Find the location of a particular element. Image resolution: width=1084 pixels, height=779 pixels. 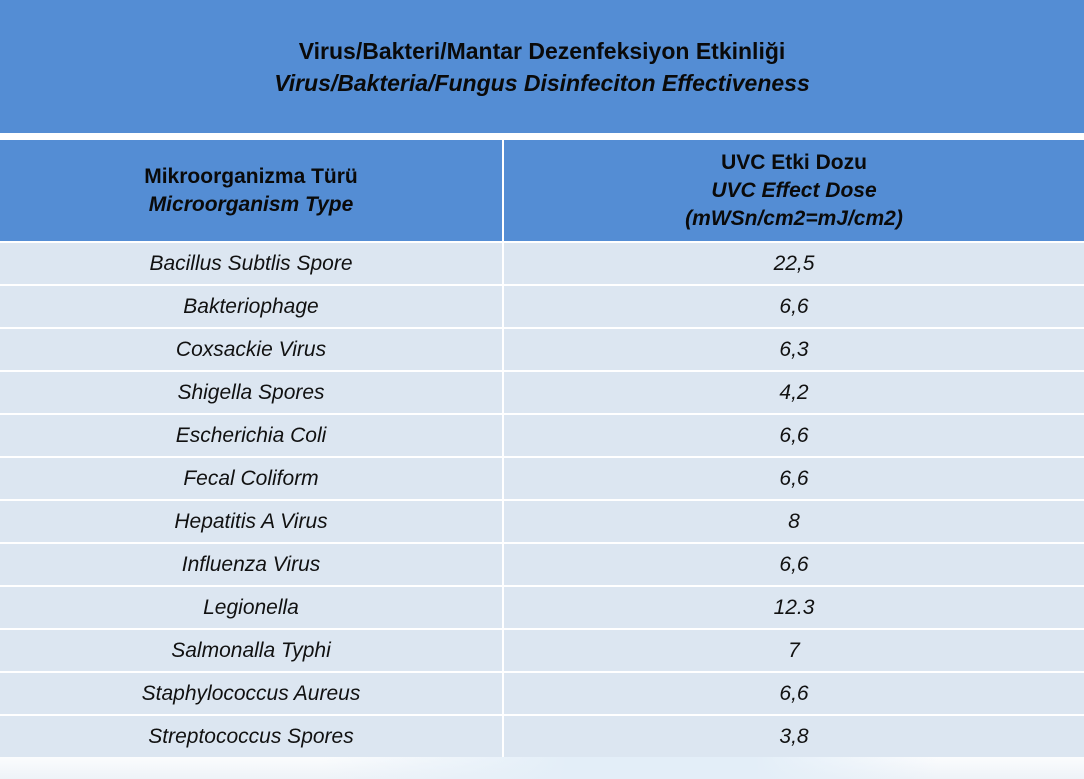

table-row: Bacillus Subtlis Spore 22,5 is located at coordinates (542, 263).